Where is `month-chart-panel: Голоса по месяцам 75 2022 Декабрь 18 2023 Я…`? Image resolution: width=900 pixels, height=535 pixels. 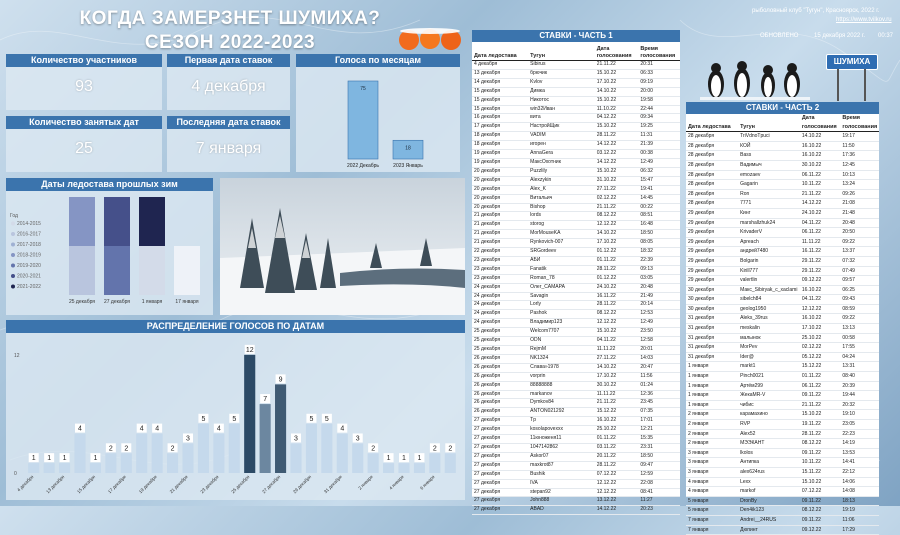
month-chart-panel: Голоса по месяцам 75 2022 Декабрь 18 2023 Я… is located at coordinates (378, 113).